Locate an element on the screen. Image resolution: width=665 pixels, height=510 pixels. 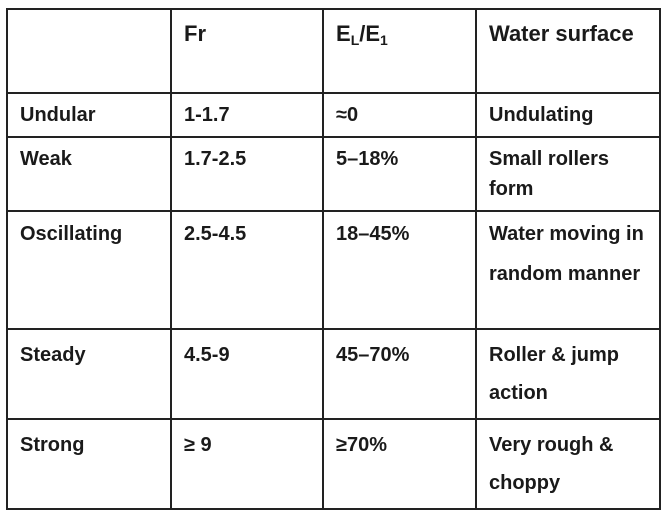
table-cell: ≥70% is located at coordinates (399, 464).